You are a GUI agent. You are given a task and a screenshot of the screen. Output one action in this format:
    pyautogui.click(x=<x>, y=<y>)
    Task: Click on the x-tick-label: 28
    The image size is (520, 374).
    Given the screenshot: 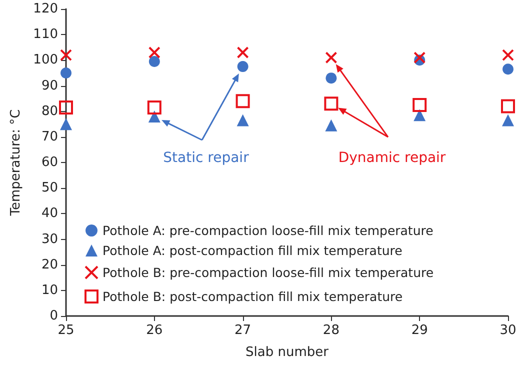 What is the action you would take?
    pyautogui.click(x=331, y=330)
    